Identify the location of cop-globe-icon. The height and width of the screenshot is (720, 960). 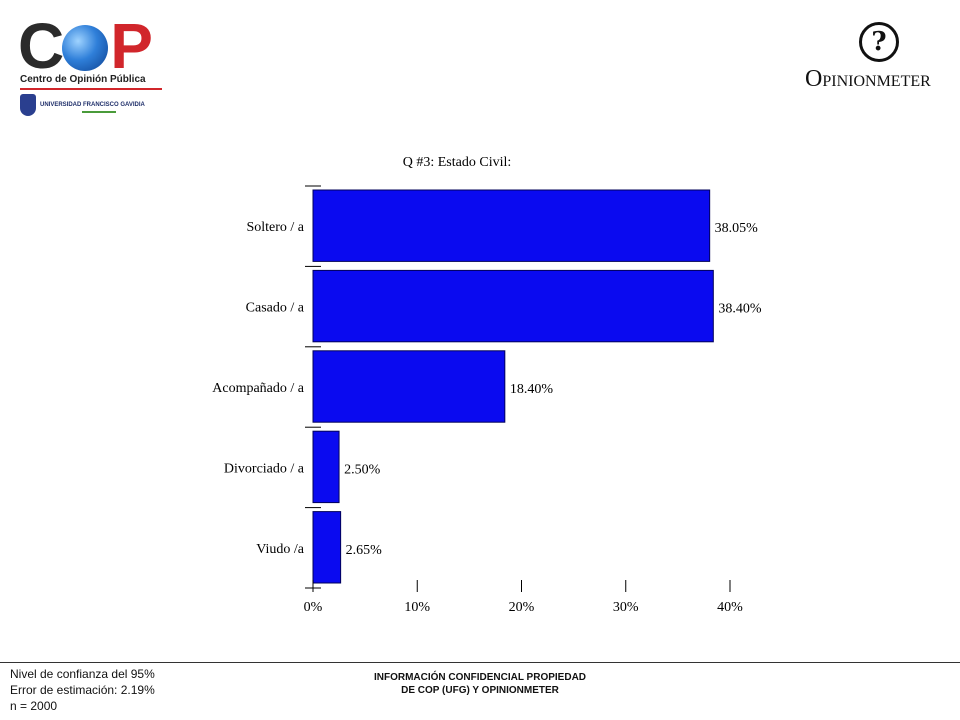
(85, 48).